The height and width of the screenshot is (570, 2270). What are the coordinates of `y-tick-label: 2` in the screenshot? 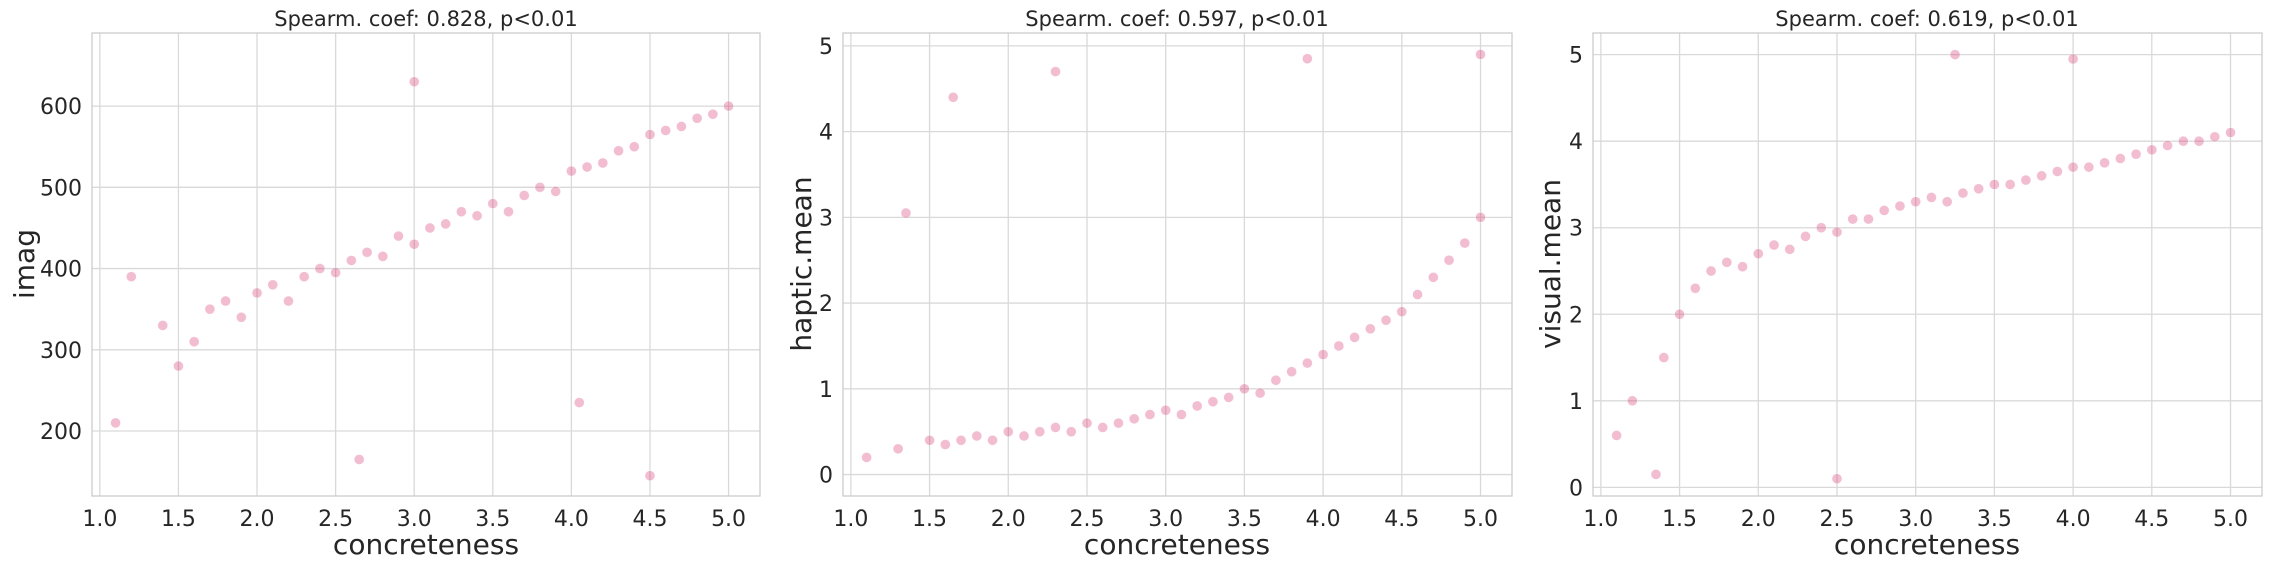 It's located at (826, 304).